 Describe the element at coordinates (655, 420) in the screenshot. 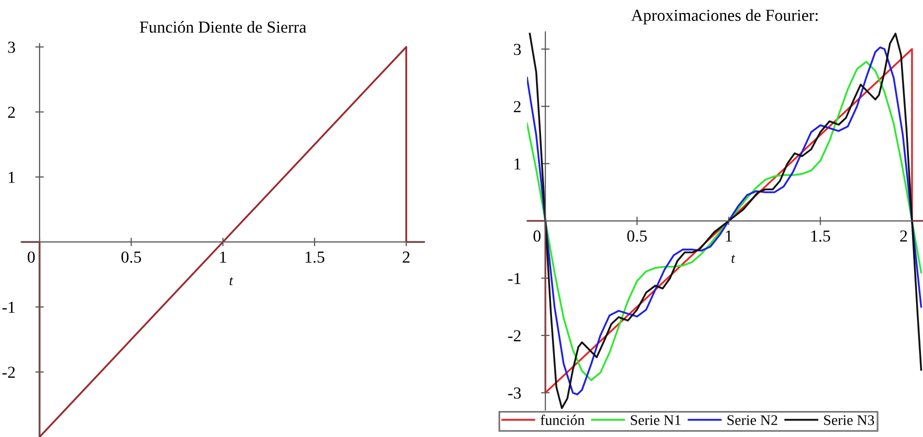

I see `legend-label: Serie N1` at that location.